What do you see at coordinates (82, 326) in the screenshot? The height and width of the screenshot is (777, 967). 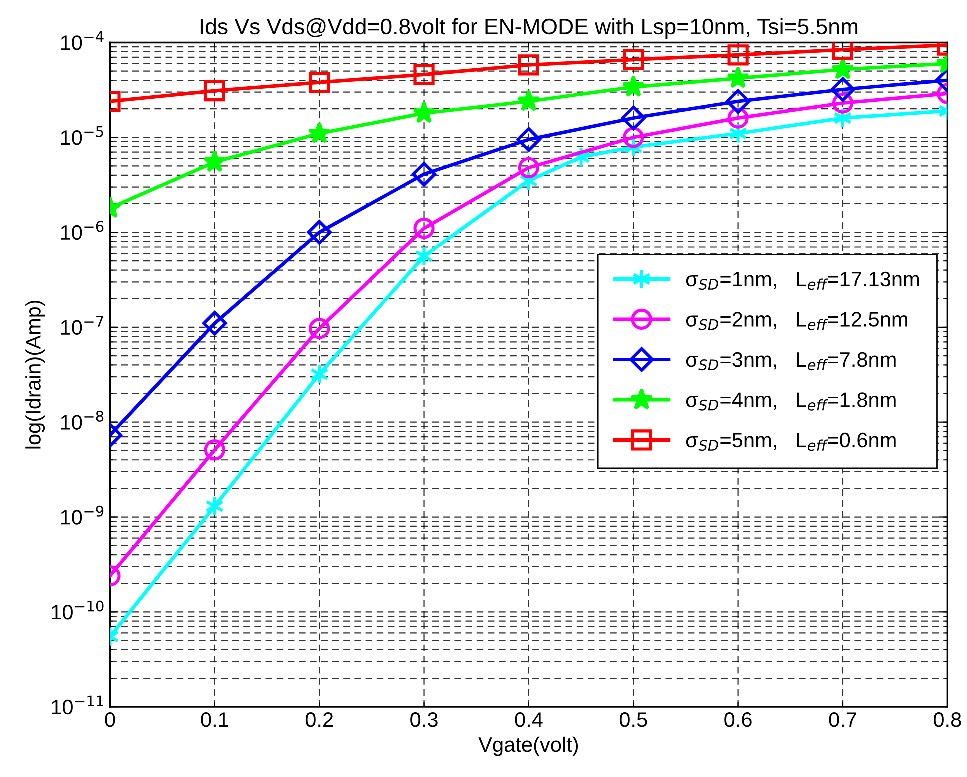 I see `y-tick-label: 10$^{−7}$` at bounding box center [82, 326].